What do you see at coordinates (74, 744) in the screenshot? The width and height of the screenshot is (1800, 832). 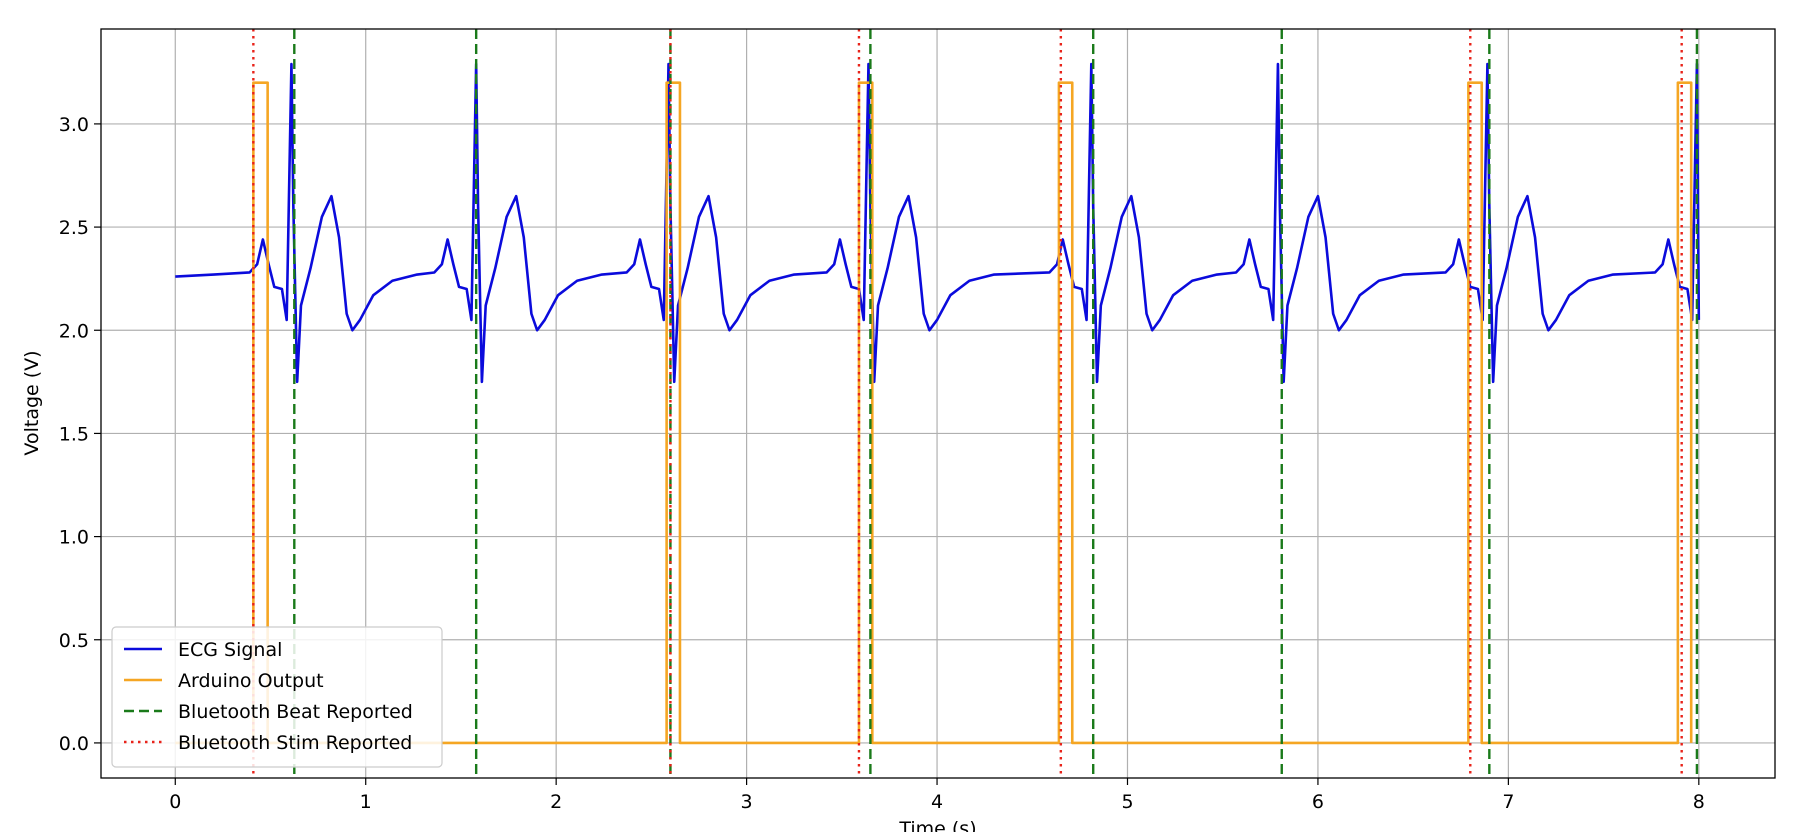 I see `y-tick-label: 0.0` at bounding box center [74, 744].